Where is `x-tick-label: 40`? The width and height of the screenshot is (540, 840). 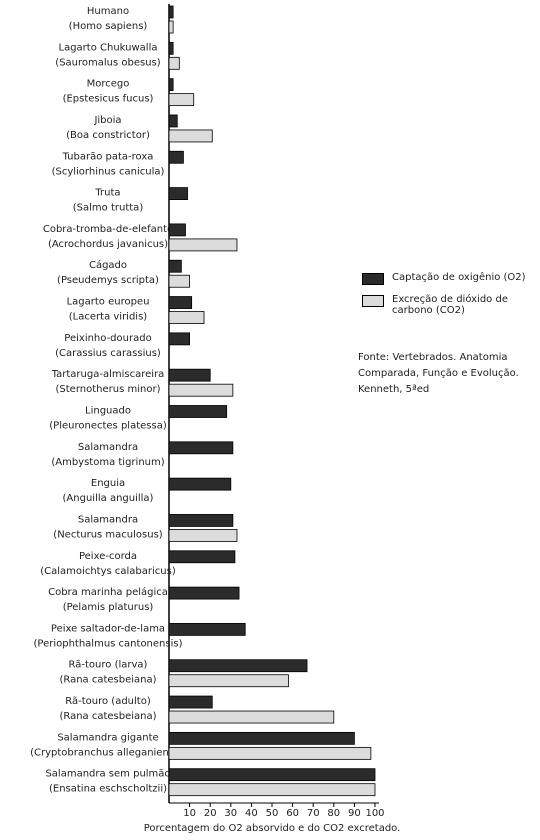 x-tick-label: 40 is located at coordinates (251, 813).